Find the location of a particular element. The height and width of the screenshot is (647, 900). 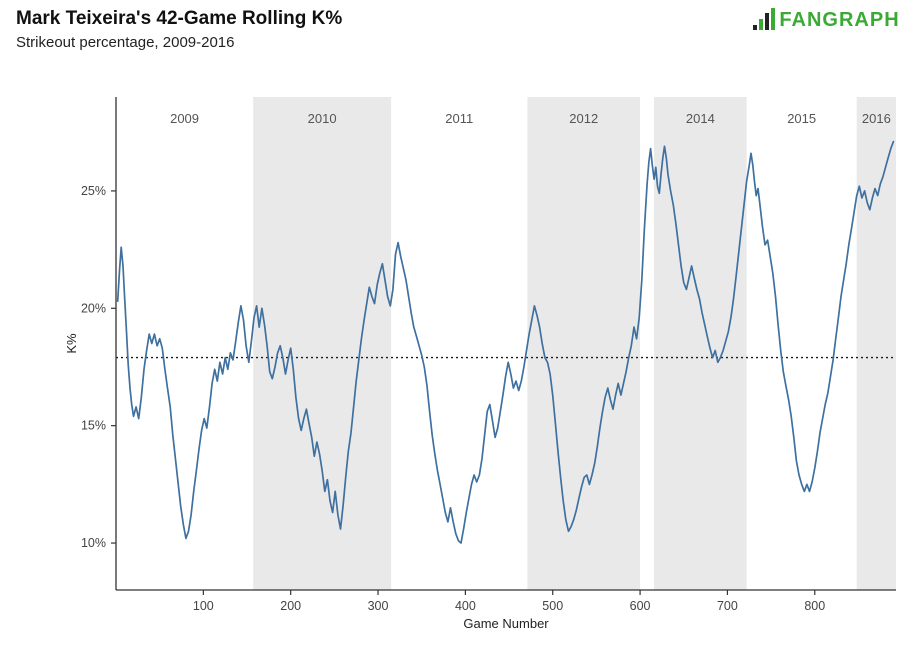

y-tick-label: 10% is located at coordinates (93, 543).